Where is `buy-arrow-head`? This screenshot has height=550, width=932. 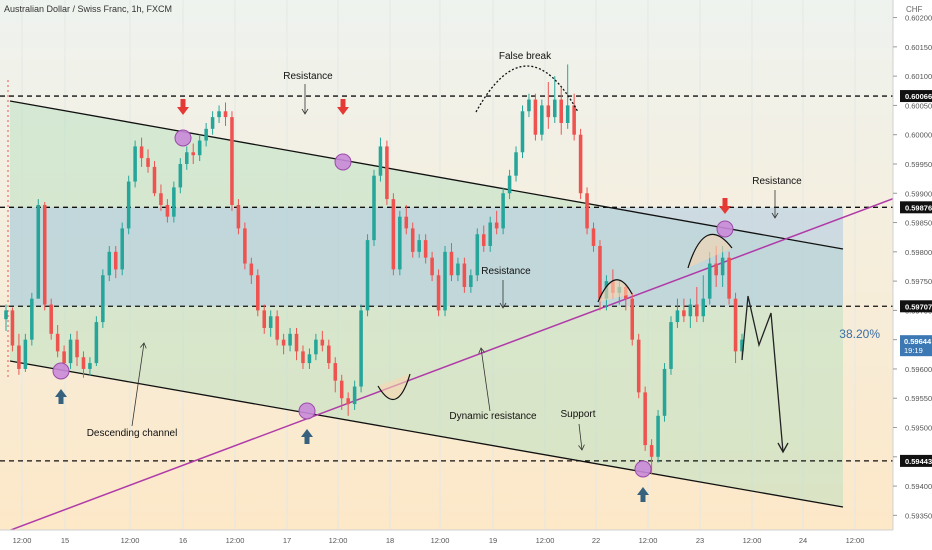 buy-arrow-head is located at coordinates (307, 433).